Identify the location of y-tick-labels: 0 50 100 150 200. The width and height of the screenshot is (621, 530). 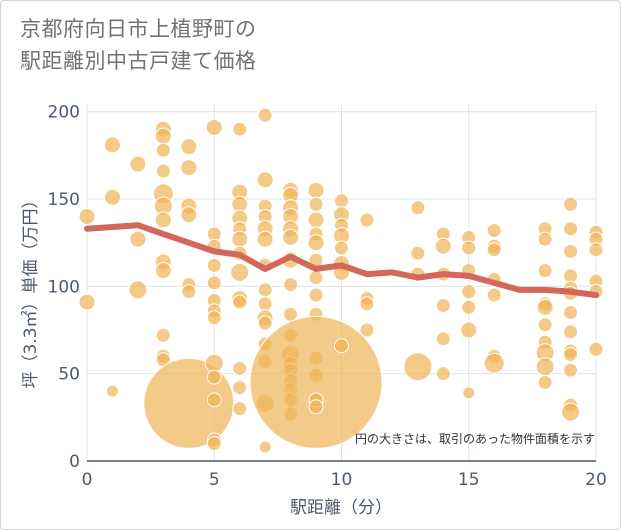
(64, 287).